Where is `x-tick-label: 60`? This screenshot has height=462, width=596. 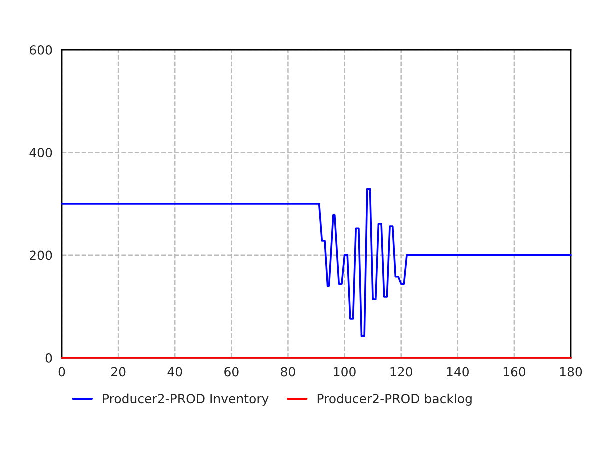
x-tick-label: 60 is located at coordinates (231, 372).